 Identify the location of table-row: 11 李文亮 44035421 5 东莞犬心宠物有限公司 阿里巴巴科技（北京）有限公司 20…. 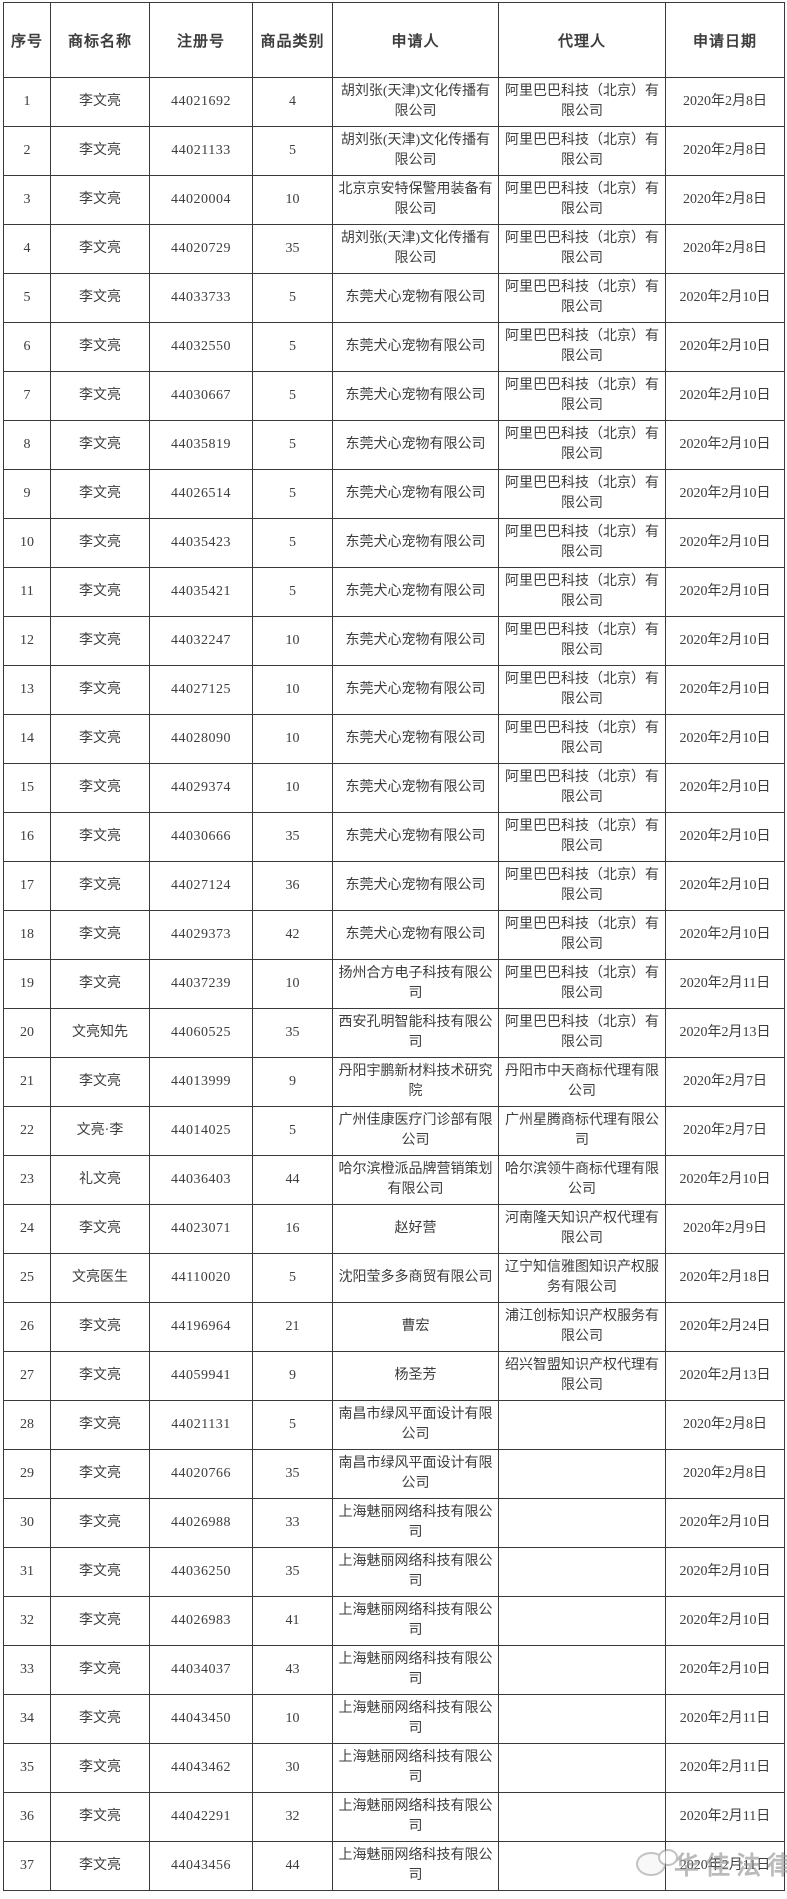
(394, 592).